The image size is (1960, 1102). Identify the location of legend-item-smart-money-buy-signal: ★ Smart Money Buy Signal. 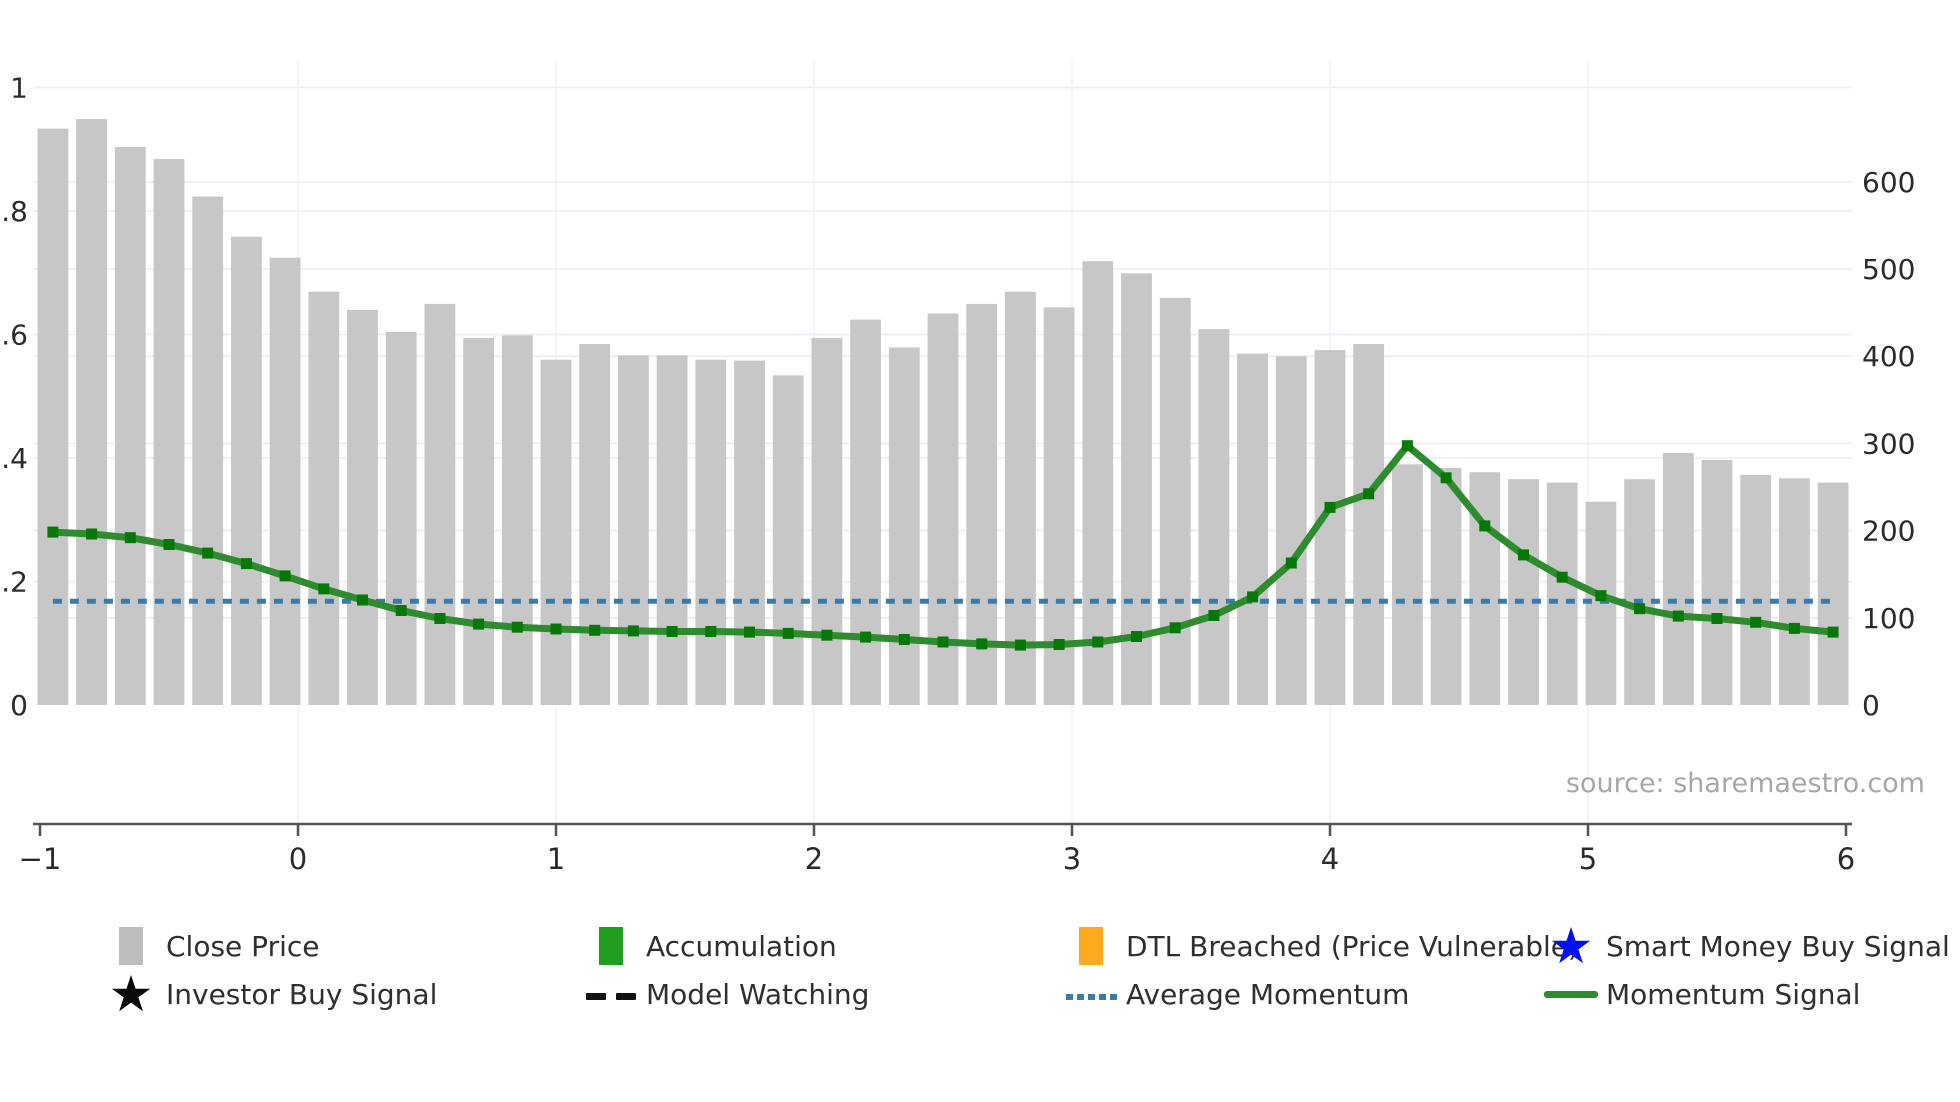
(1745, 946).